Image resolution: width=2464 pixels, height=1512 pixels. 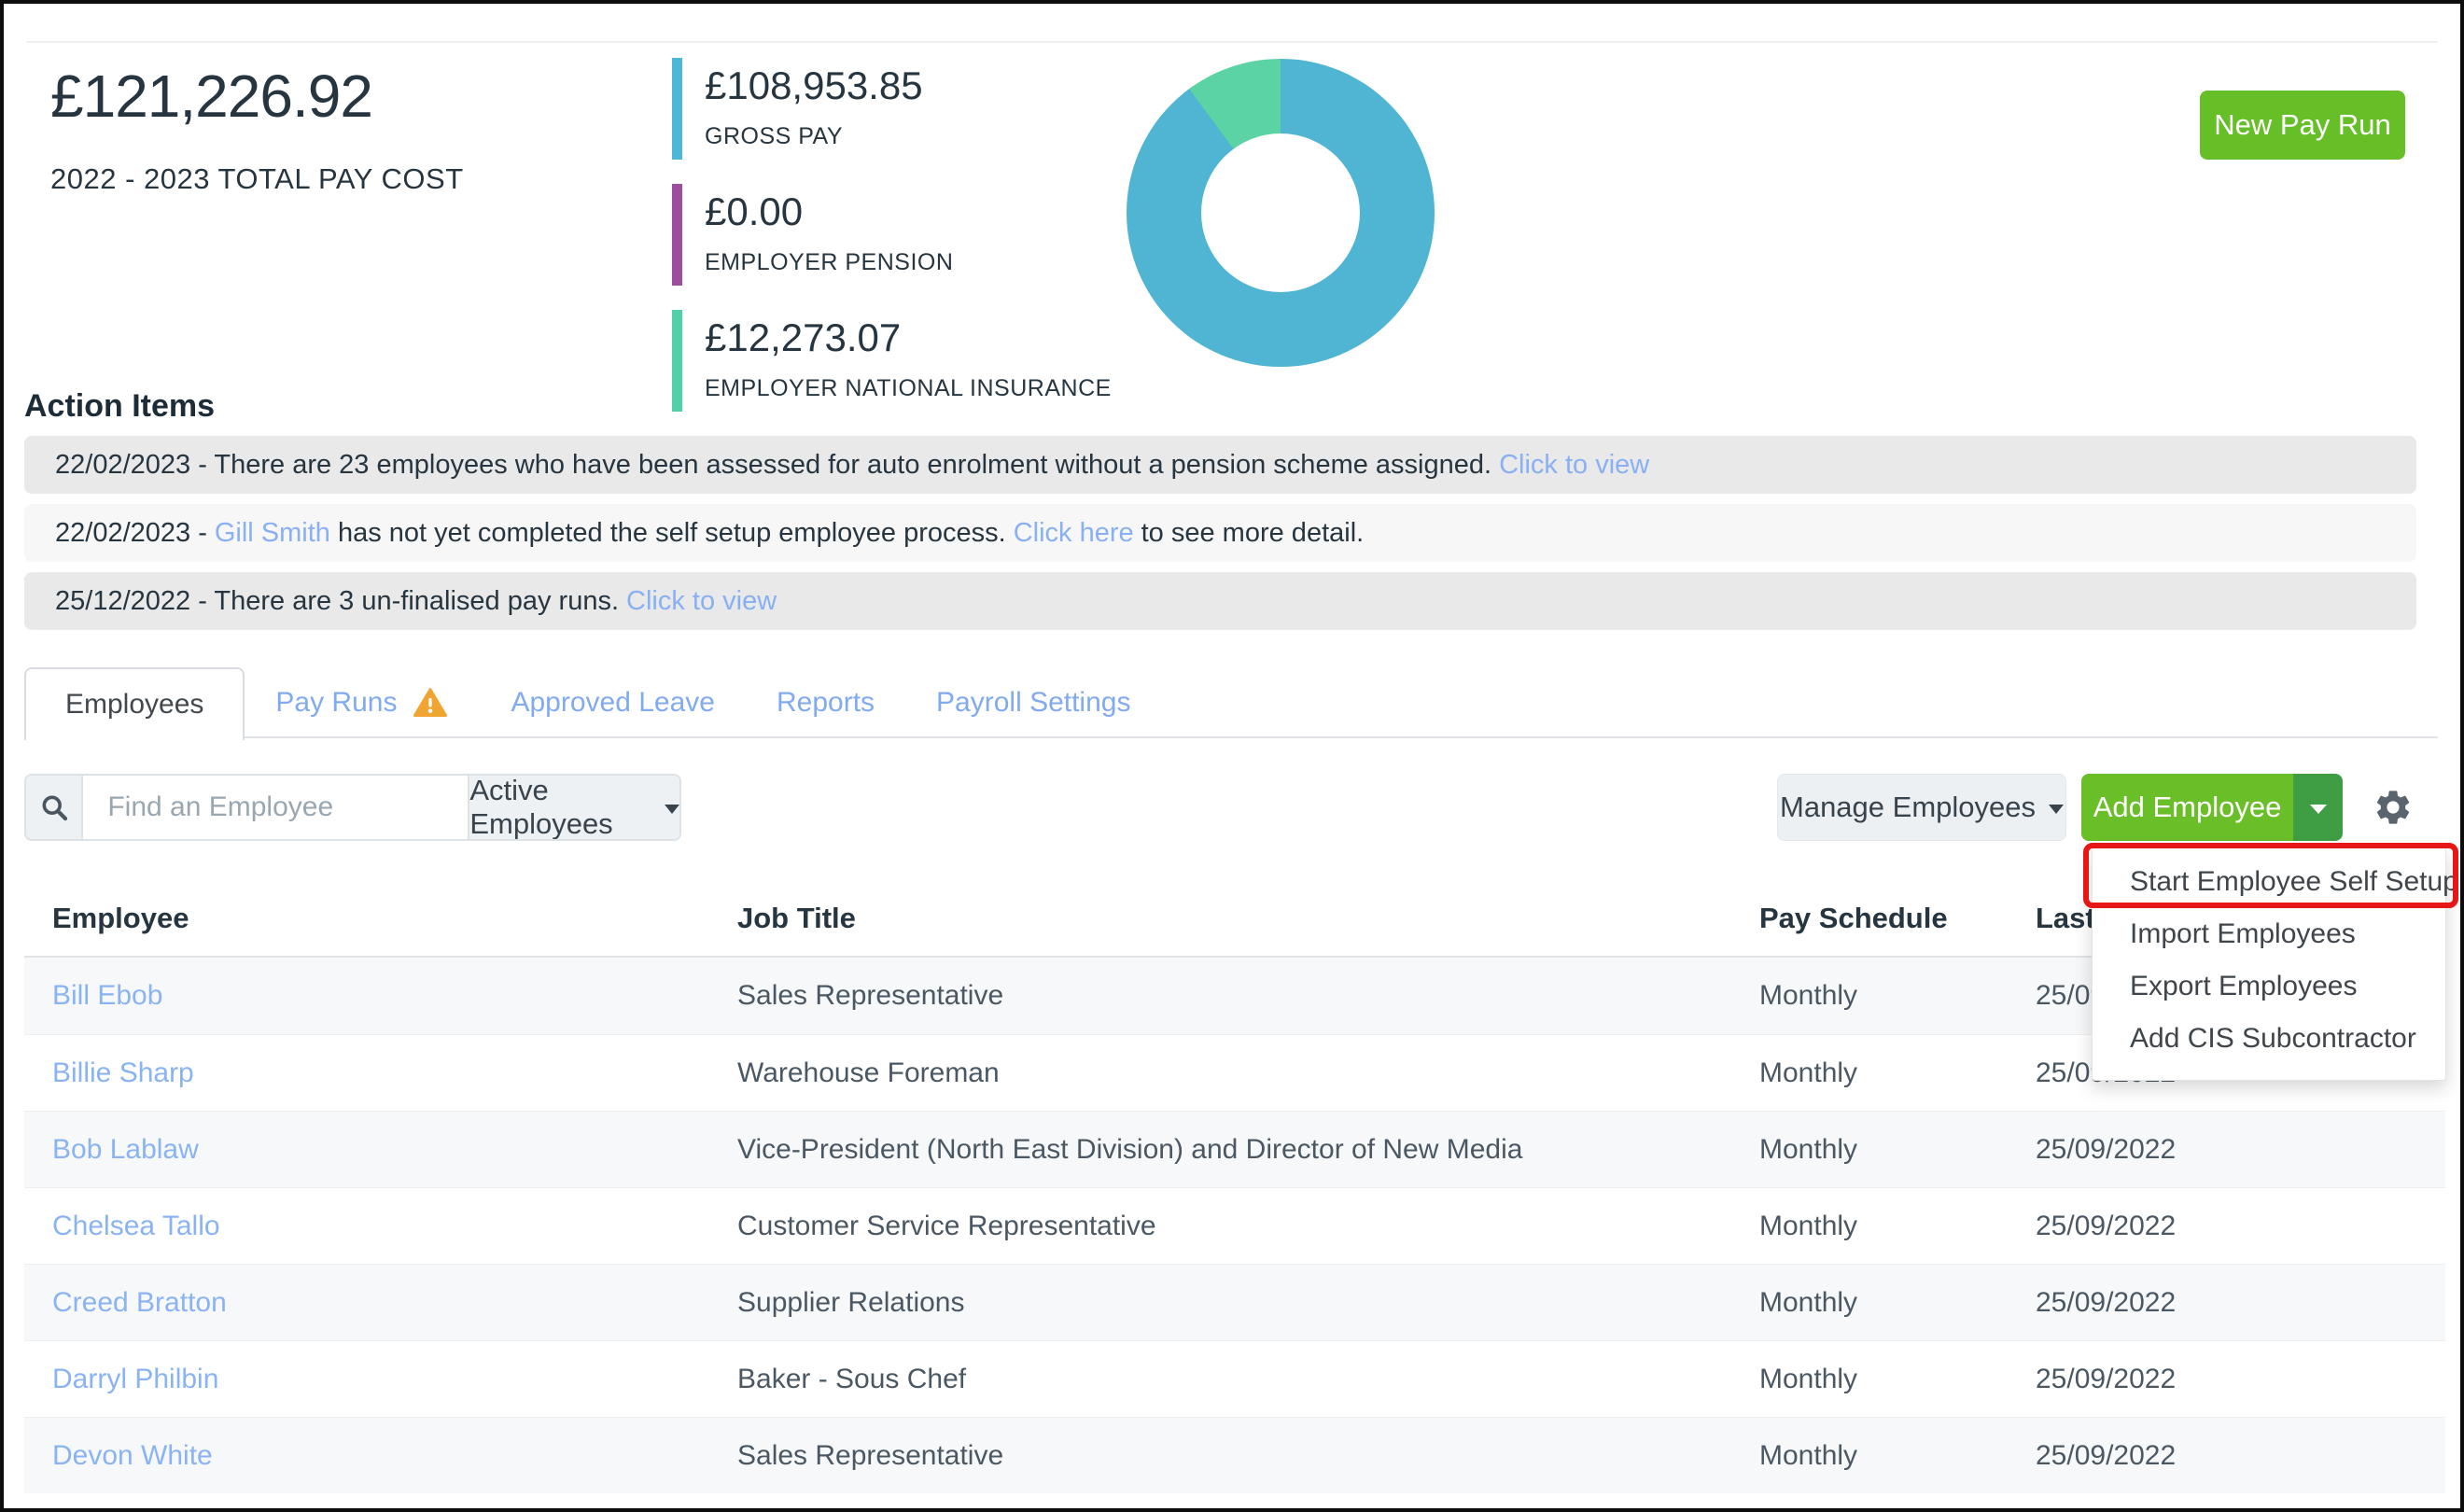 I want to click on employee-name-link: Gill Smith, so click(x=272, y=532).